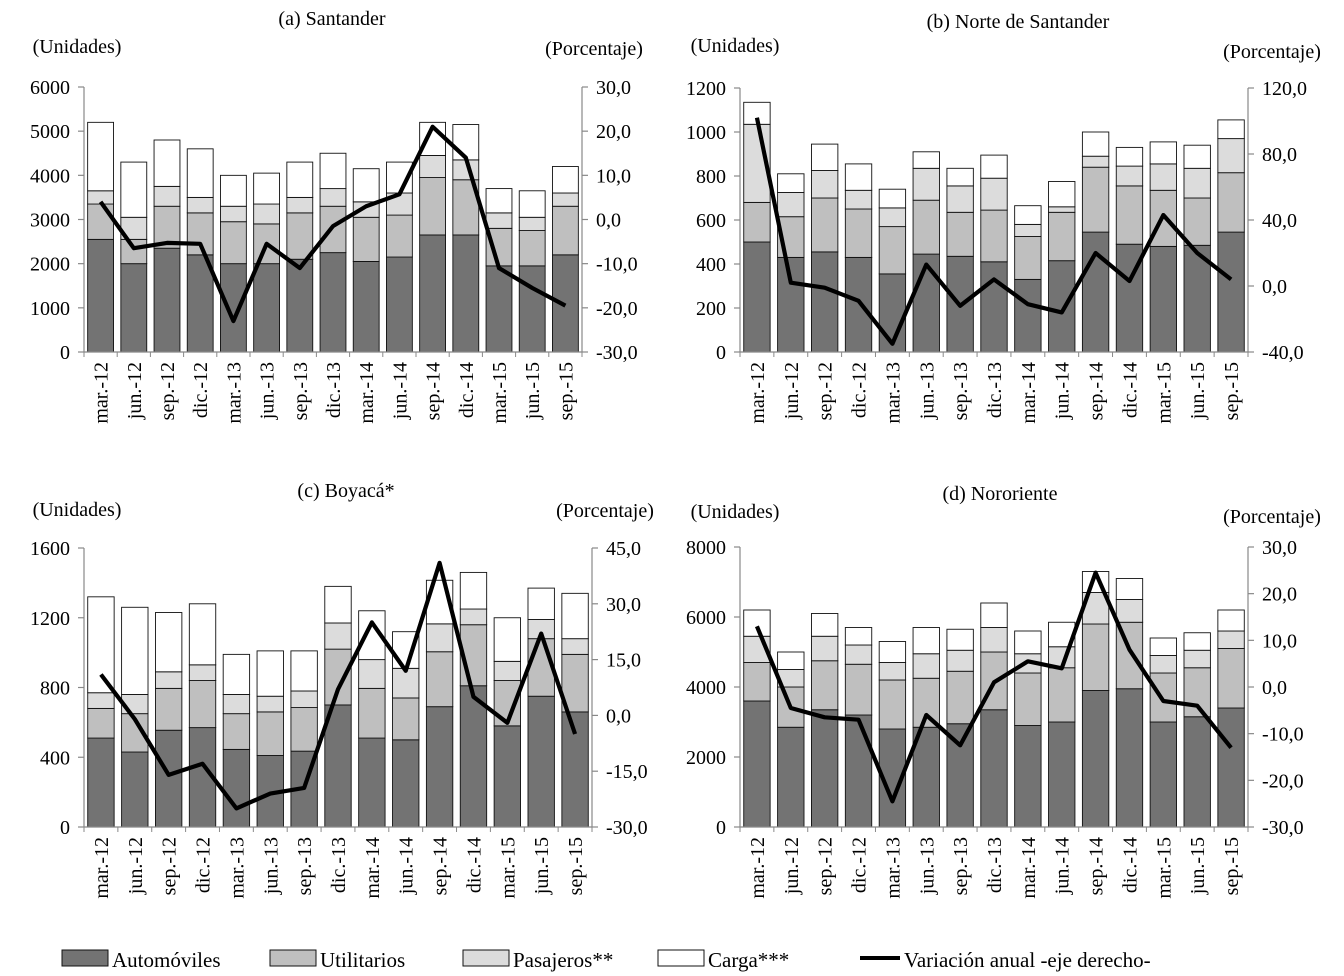 This screenshot has height=976, width=1344. What do you see at coordinates (758, 393) in the screenshot?
I see `category-label: mar.-12` at bounding box center [758, 393].